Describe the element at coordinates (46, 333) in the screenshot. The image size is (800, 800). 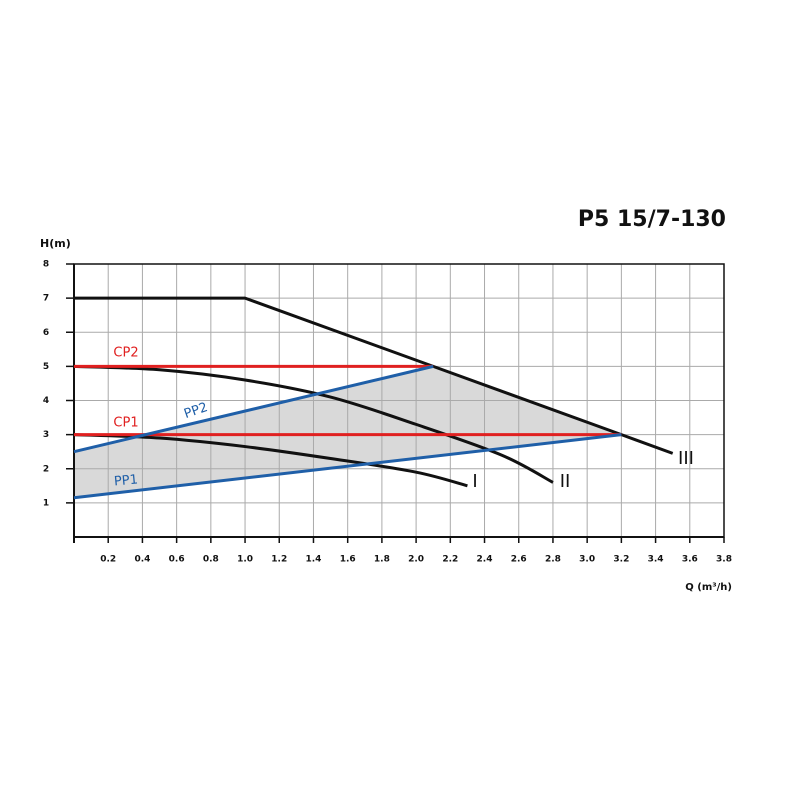
I see `y-tick-label: 6` at that location.